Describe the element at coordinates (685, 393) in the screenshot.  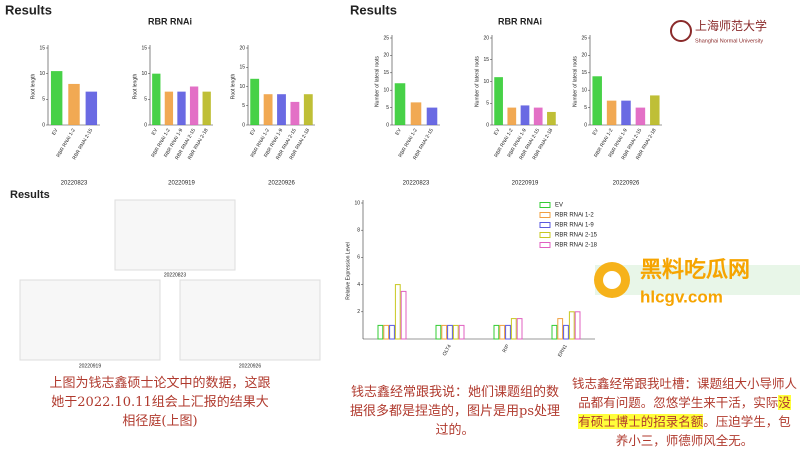
I see `caption-part: 钱志鑫经常跟我吐槽：课题组大小导师人品都有问题。忽悠学生来干活，实际` at that location.